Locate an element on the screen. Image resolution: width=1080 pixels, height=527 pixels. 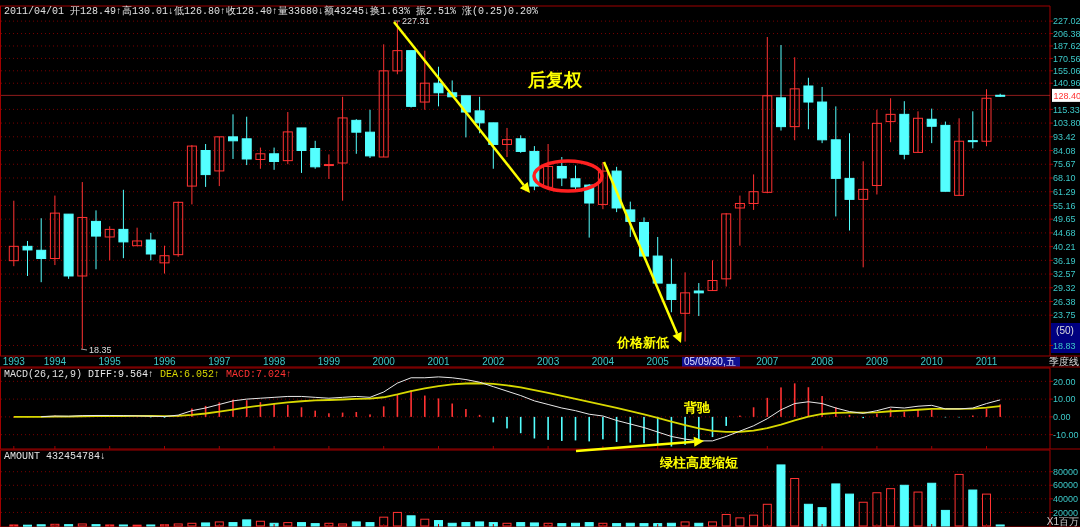
y-tick-label: 36.19 is located at coordinates (1064, 260).